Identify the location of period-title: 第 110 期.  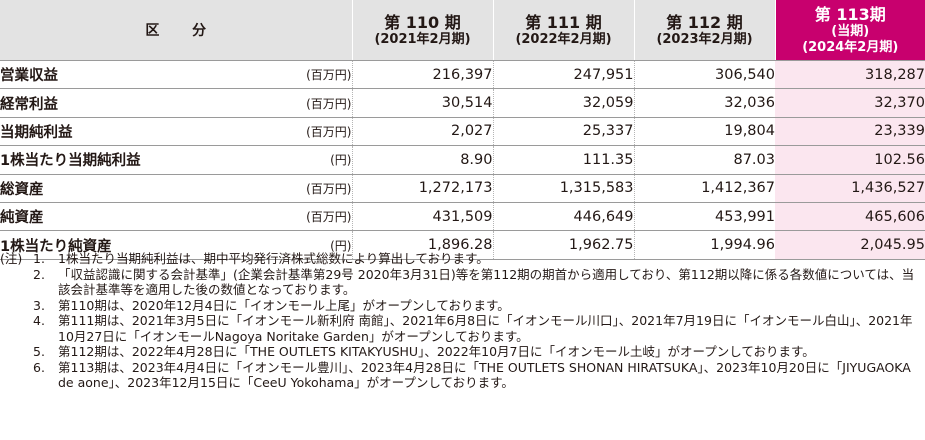
(422, 22).